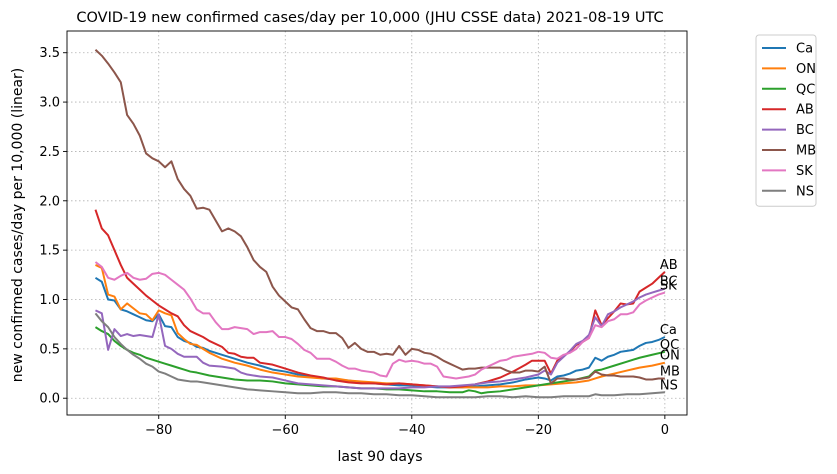 This screenshot has height=474, width=837. What do you see at coordinates (670, 371) in the screenshot?
I see `end-label-mb: MB` at bounding box center [670, 371].